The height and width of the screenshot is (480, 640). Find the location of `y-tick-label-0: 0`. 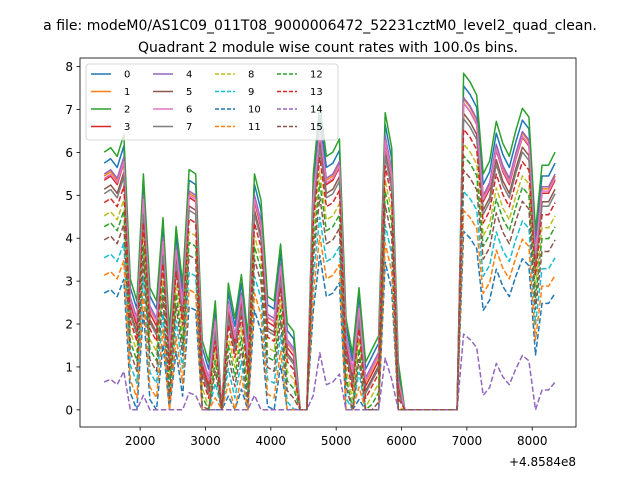

y-tick-label-0: 0 is located at coordinates (69, 410).